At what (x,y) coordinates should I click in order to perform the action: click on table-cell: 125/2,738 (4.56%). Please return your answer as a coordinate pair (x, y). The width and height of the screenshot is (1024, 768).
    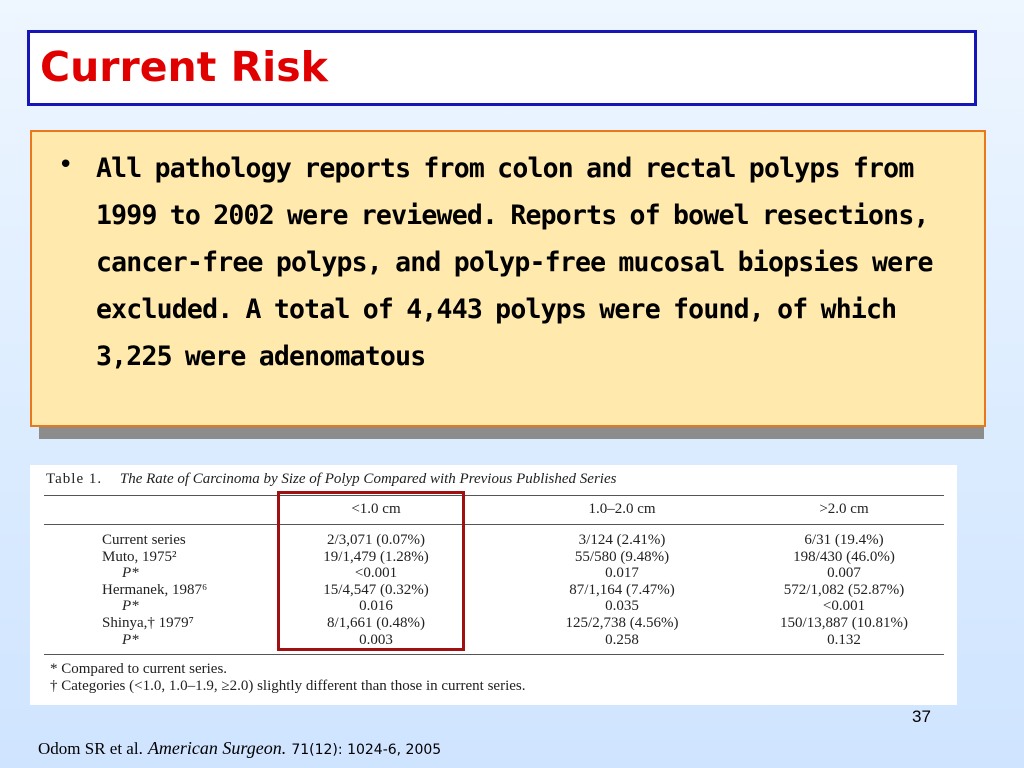
    Looking at the image, I should click on (622, 623).